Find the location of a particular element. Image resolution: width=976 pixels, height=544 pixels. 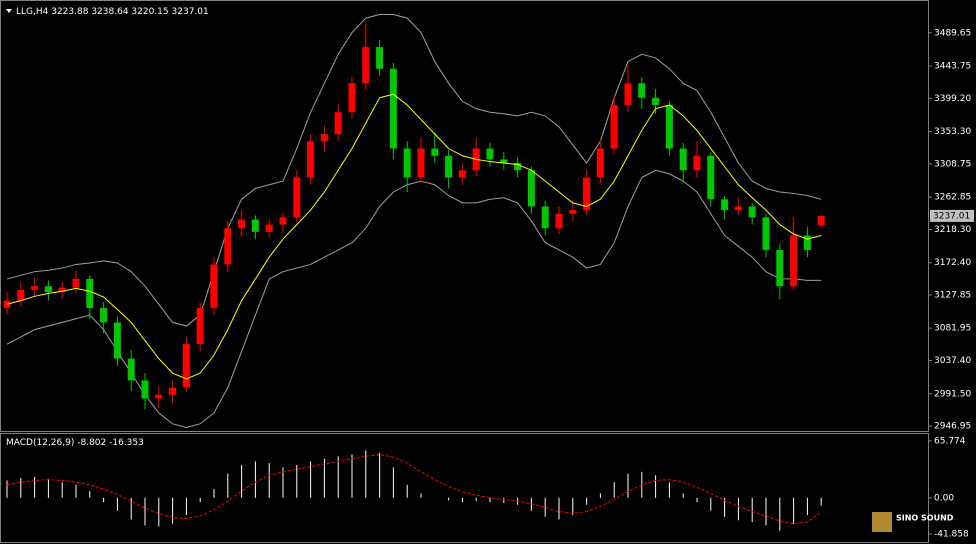

last-price-tag is located at coordinates (952, 215).